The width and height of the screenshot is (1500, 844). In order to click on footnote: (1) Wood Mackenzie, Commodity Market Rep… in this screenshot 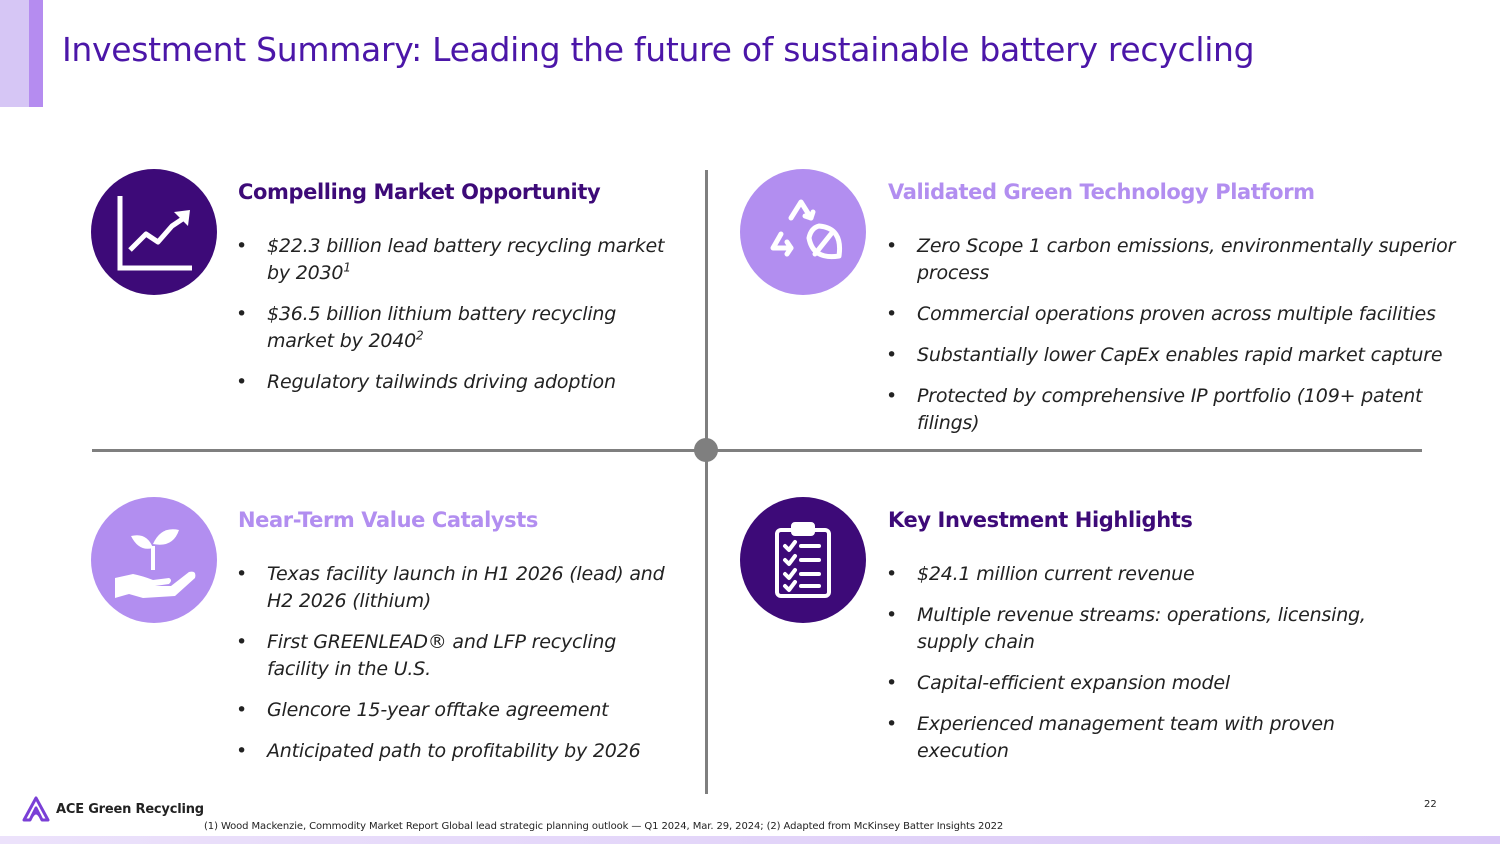, I will do `click(604, 826)`.